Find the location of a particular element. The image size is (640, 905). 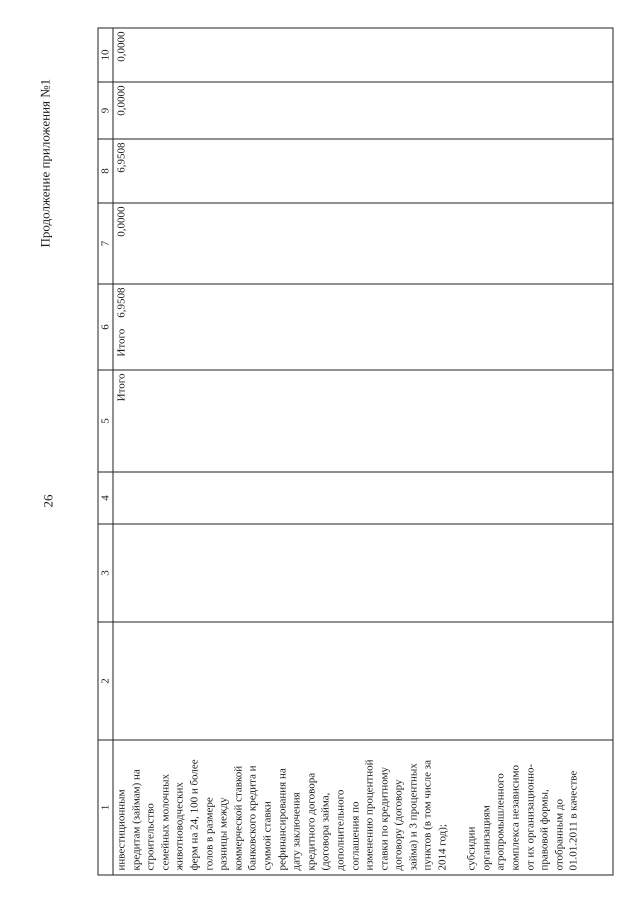

description-line: рефинансирования на is located at coordinates (281, 818).